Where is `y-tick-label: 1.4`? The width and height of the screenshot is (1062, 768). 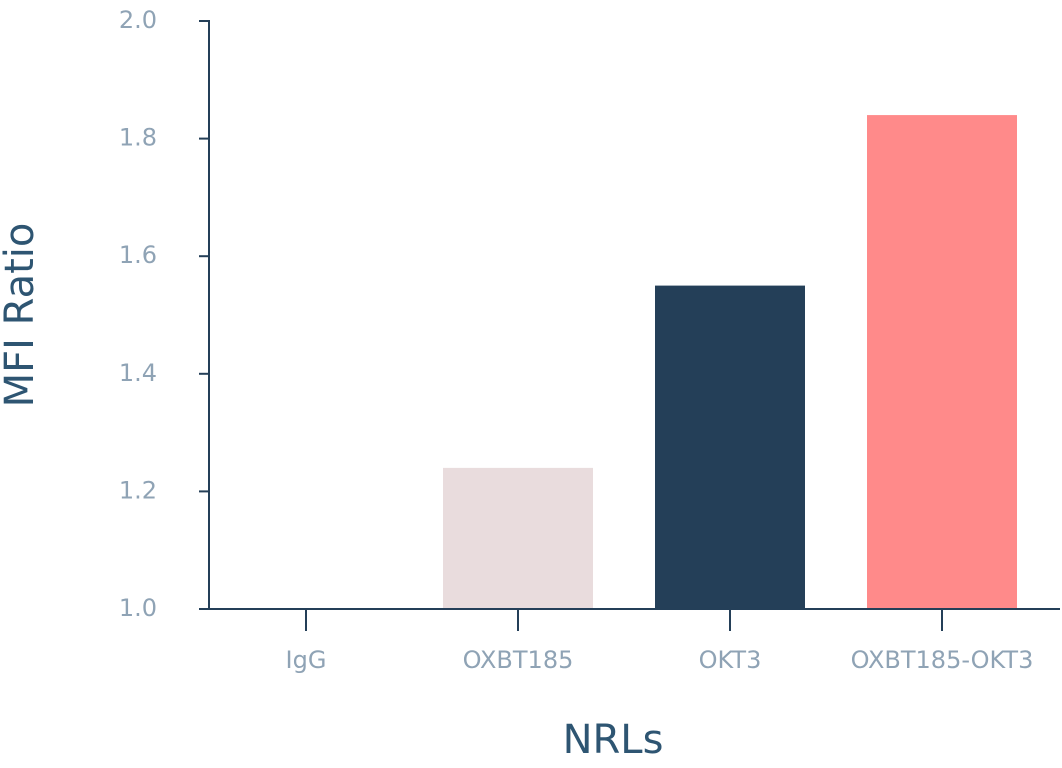
y-tick-label: 1.4 is located at coordinates (138, 373).